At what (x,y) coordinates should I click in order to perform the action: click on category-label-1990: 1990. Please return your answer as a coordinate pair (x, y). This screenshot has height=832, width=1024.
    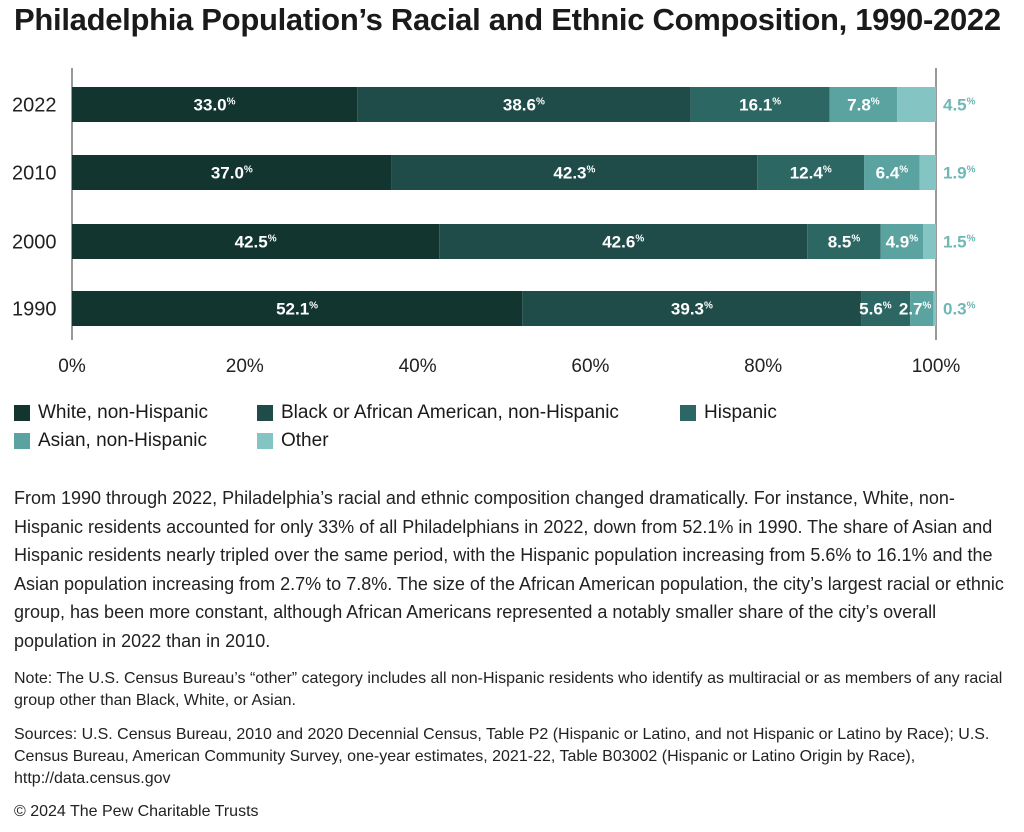
    Looking at the image, I should click on (34, 310).